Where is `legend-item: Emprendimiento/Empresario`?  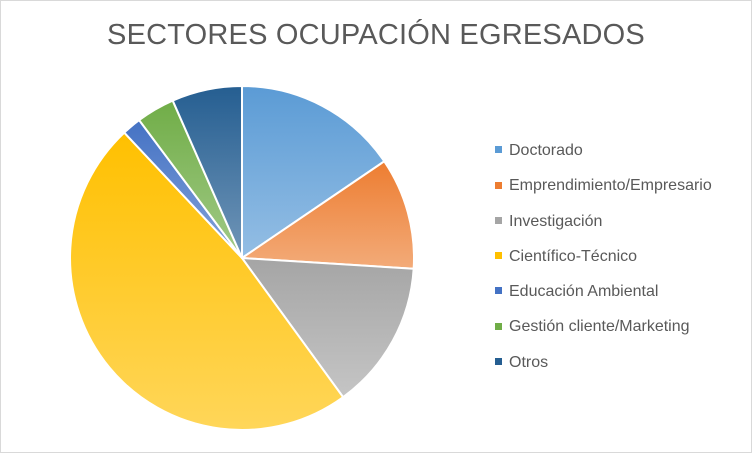
legend-item: Emprendimiento/Empresario is located at coordinates (616, 185).